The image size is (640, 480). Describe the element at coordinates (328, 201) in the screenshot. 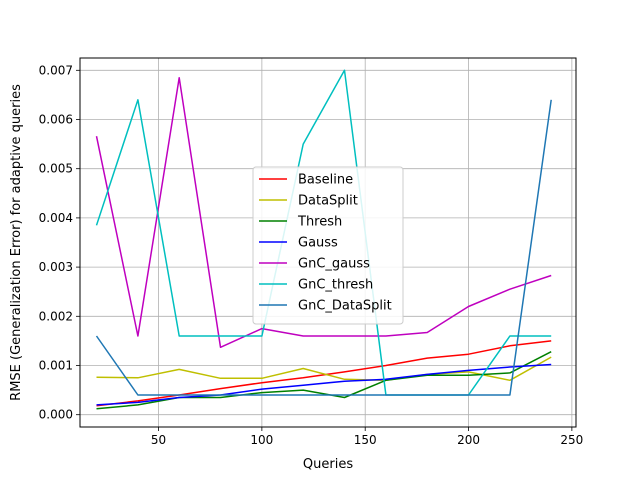

I see `legend-label: DataSplit` at that location.